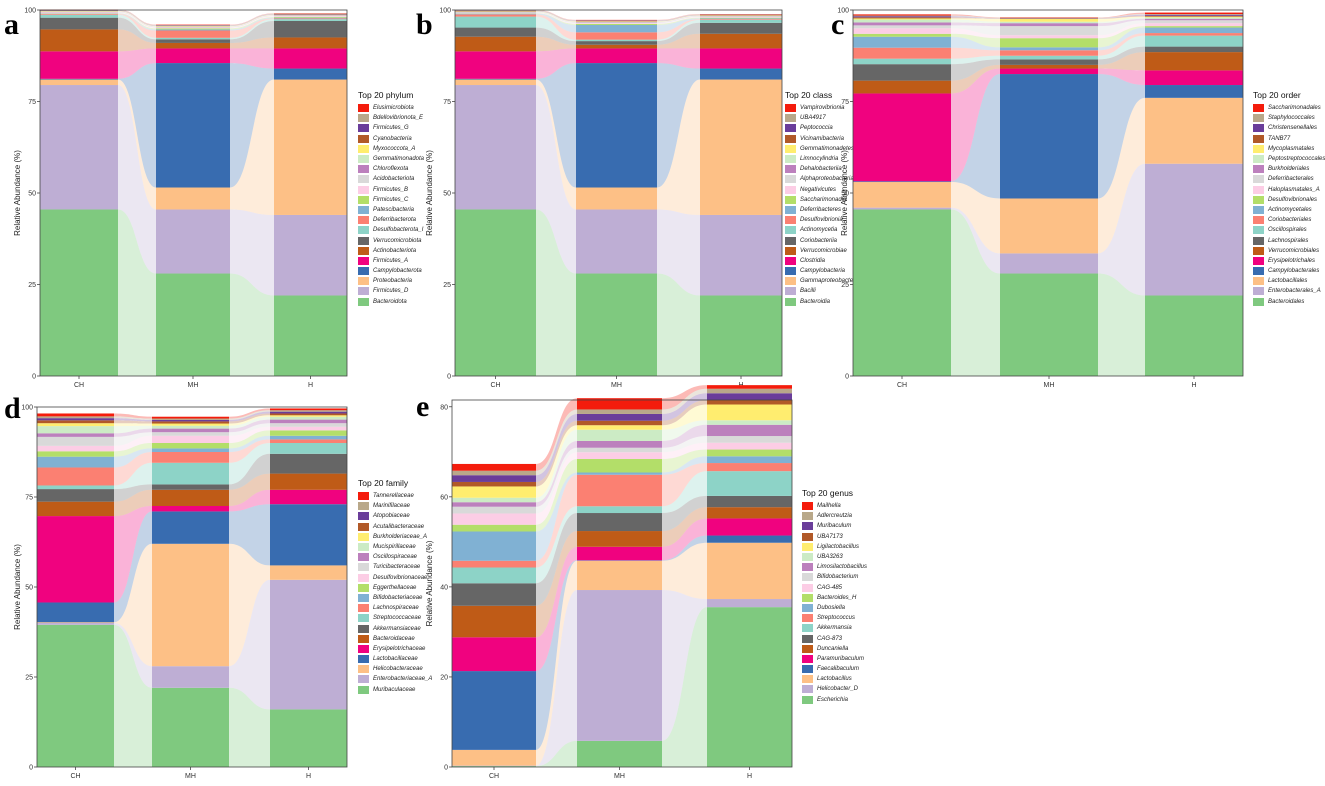 This screenshot has width=1325, height=786. Describe the element at coordinates (829, 506) in the screenshot. I see `legend-label: Mailhella` at that location.